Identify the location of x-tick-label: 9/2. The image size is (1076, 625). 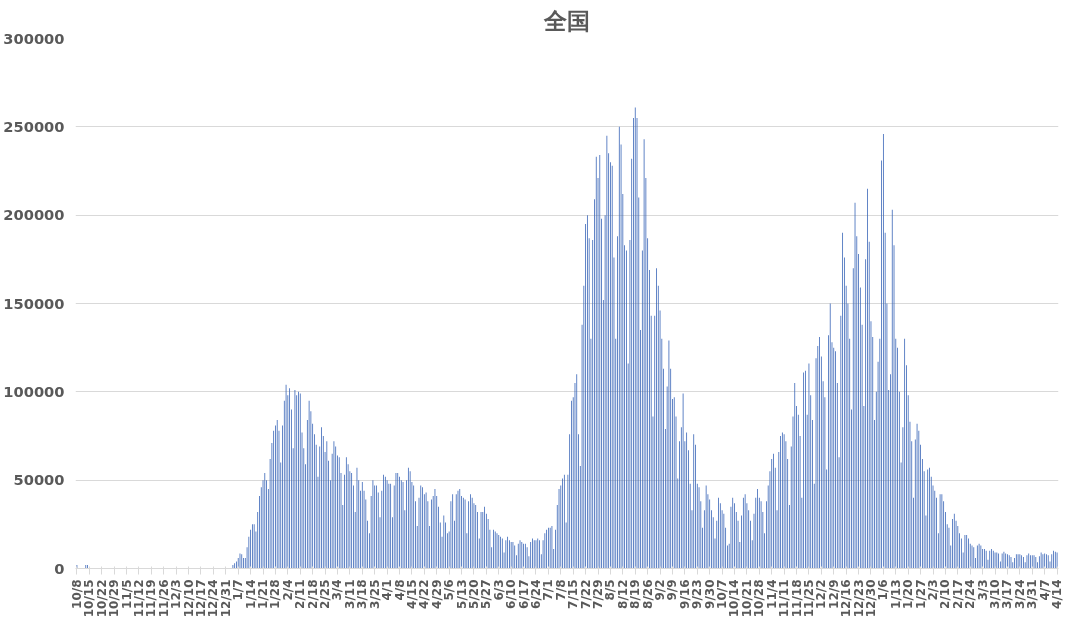
(660, 590).